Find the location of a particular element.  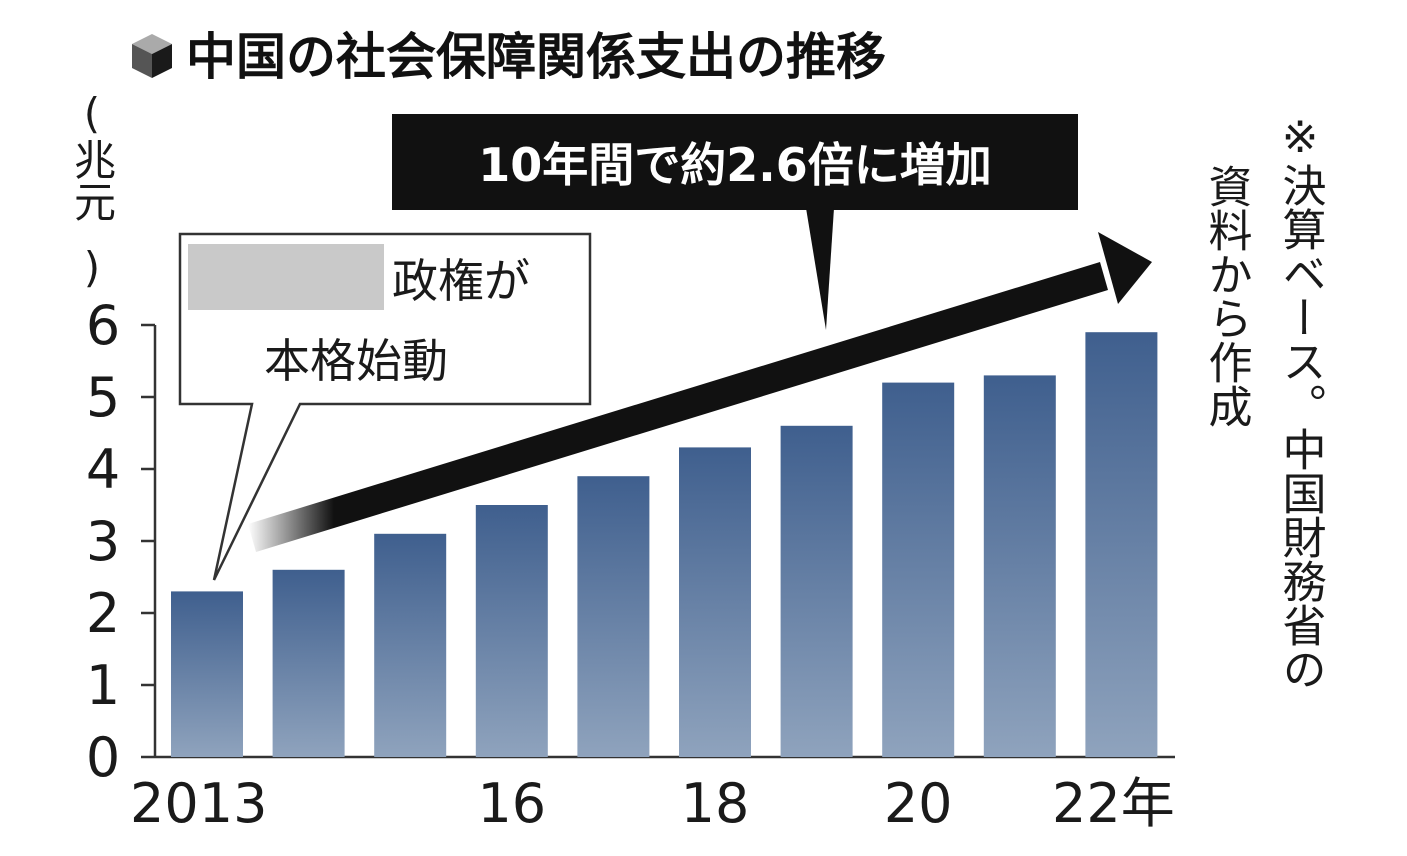

bar-2020 is located at coordinates (918, 569).